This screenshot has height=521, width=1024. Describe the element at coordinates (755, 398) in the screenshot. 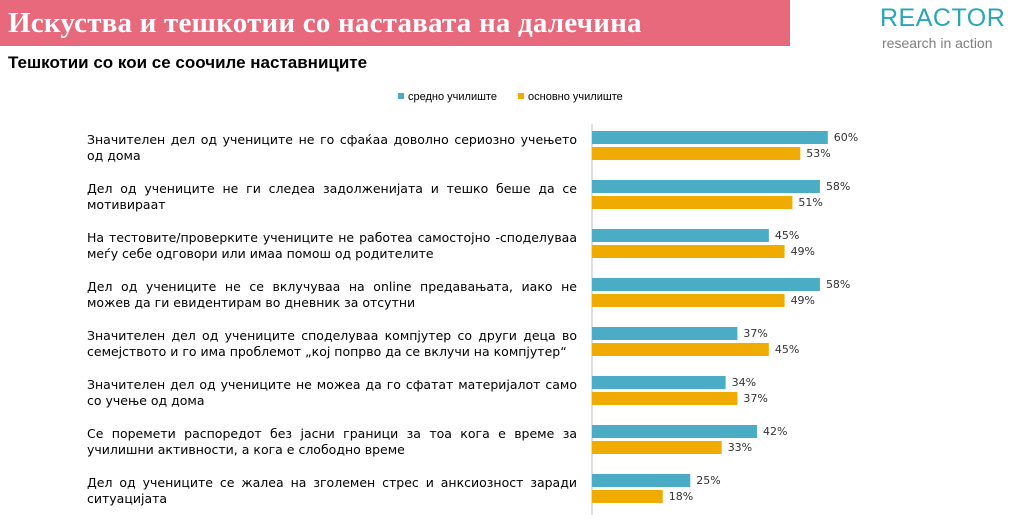

I see `data-label-primary: 37%` at that location.